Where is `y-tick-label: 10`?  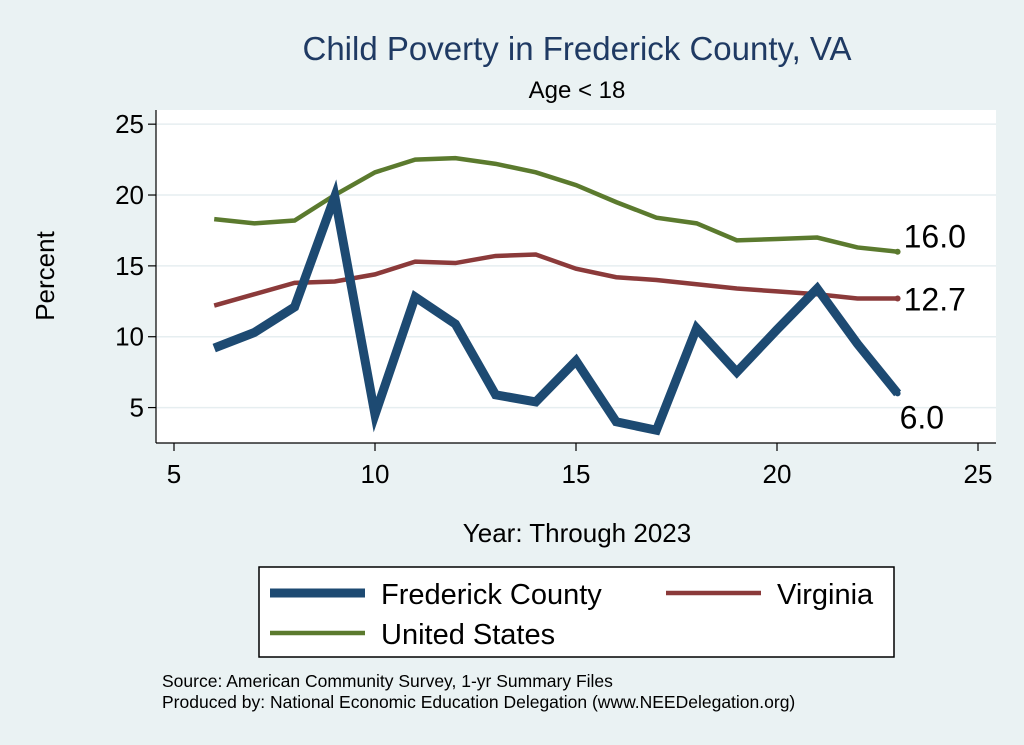 y-tick-label: 10 is located at coordinates (129, 337).